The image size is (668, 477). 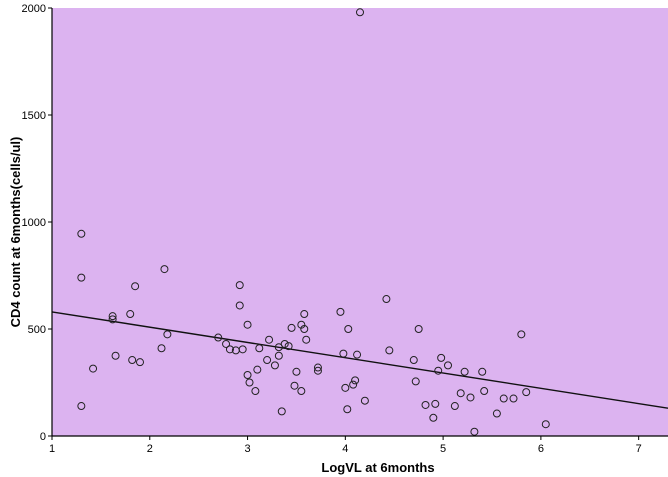 What do you see at coordinates (52, 449) in the screenshot?
I see `x-tick-label: 1` at bounding box center [52, 449].